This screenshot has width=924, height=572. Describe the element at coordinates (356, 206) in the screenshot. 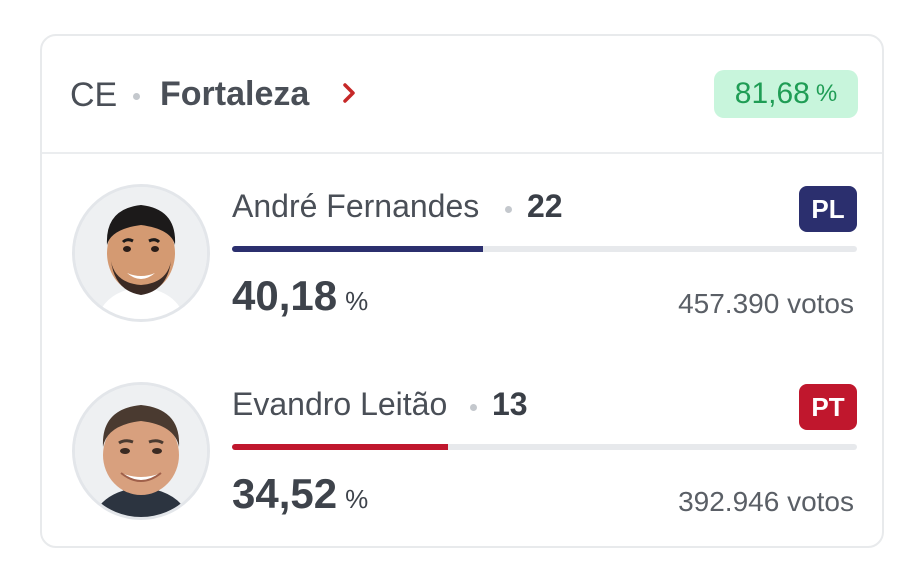

I see `candidate-name: André Fernandes` at that location.